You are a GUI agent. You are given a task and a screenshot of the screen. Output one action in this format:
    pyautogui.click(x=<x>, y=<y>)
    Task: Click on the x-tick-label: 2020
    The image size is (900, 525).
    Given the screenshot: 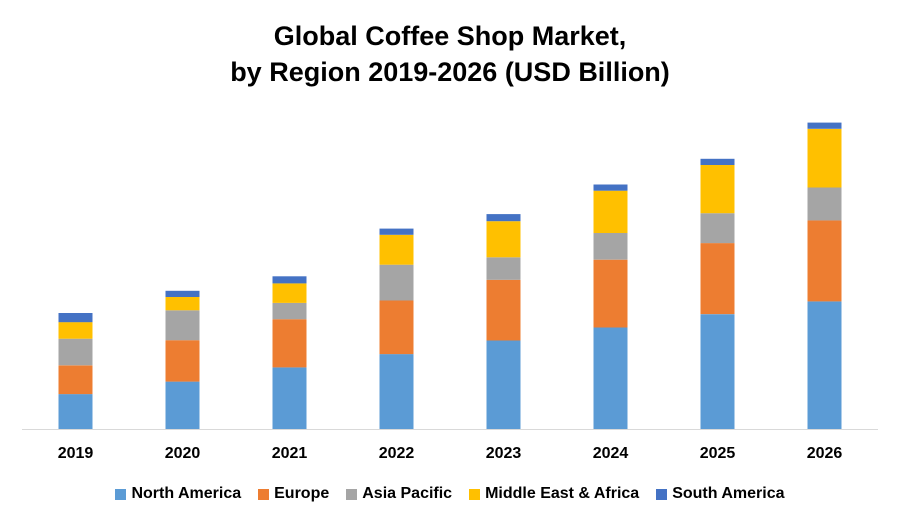 What is the action you would take?
    pyautogui.click(x=183, y=453)
    